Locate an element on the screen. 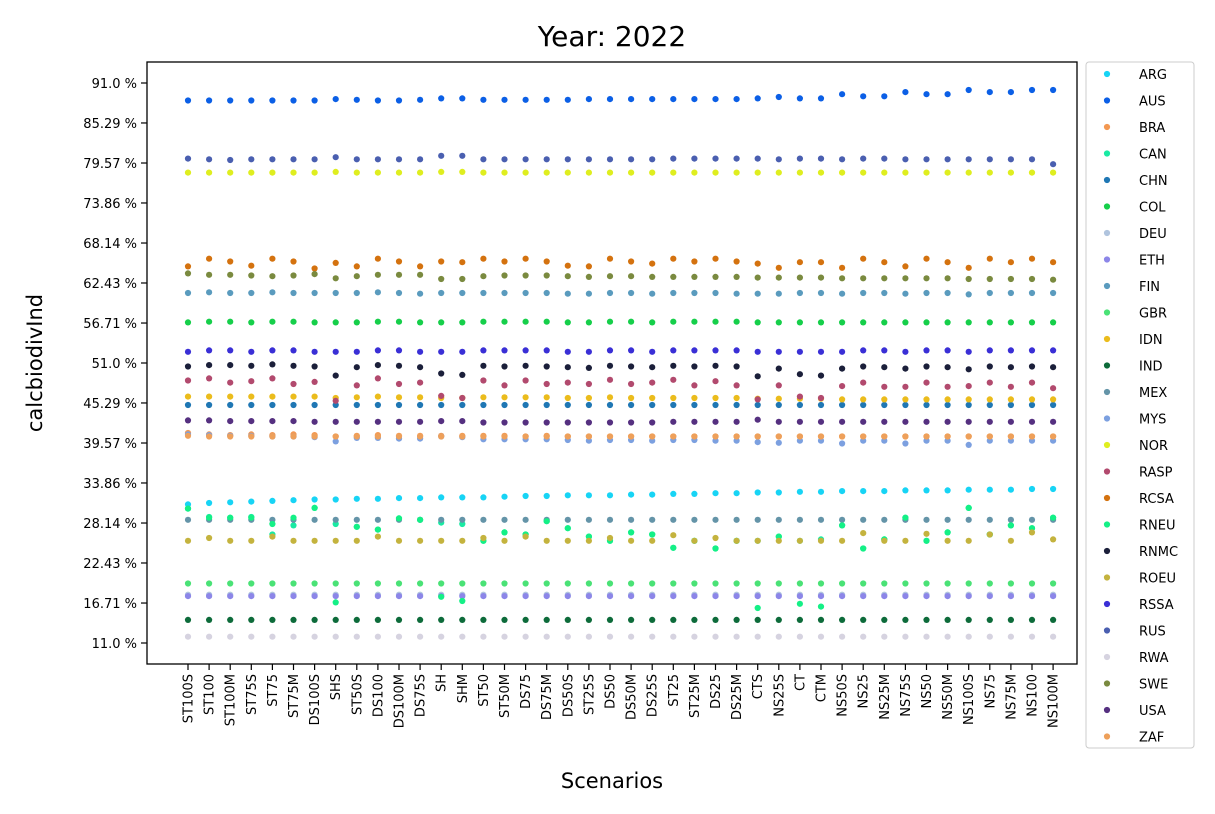 This screenshot has width=1215, height=814. y-tick-label: 51.0 % is located at coordinates (114, 364).